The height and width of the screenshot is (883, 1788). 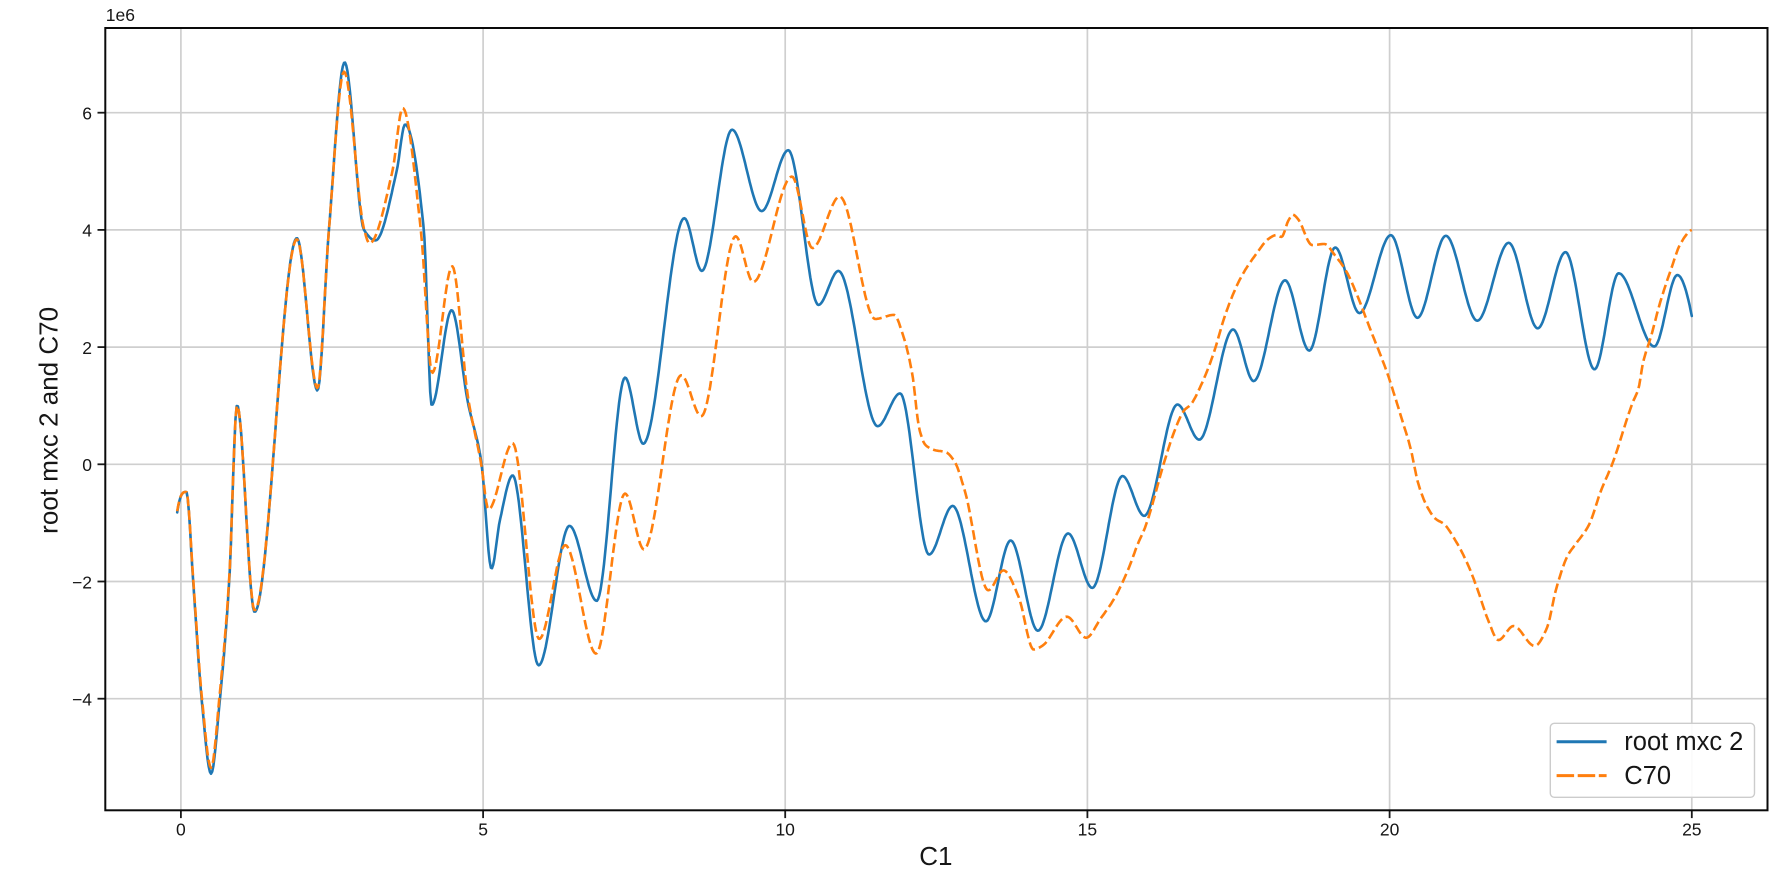 What do you see at coordinates (82, 700) in the screenshot?
I see `svg-text: −4` at bounding box center [82, 700].